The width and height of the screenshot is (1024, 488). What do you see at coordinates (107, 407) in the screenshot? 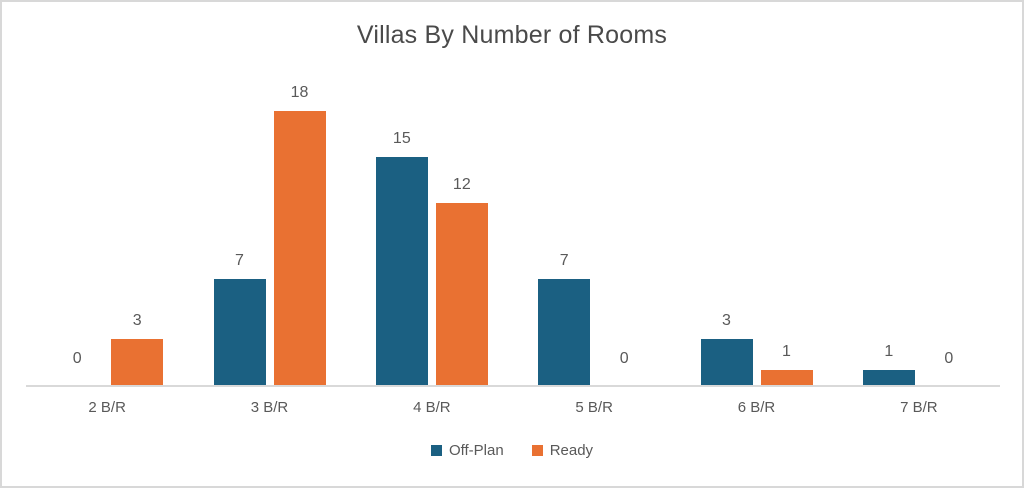
I see `x-tick-label: 2 B/R` at bounding box center [107, 407].